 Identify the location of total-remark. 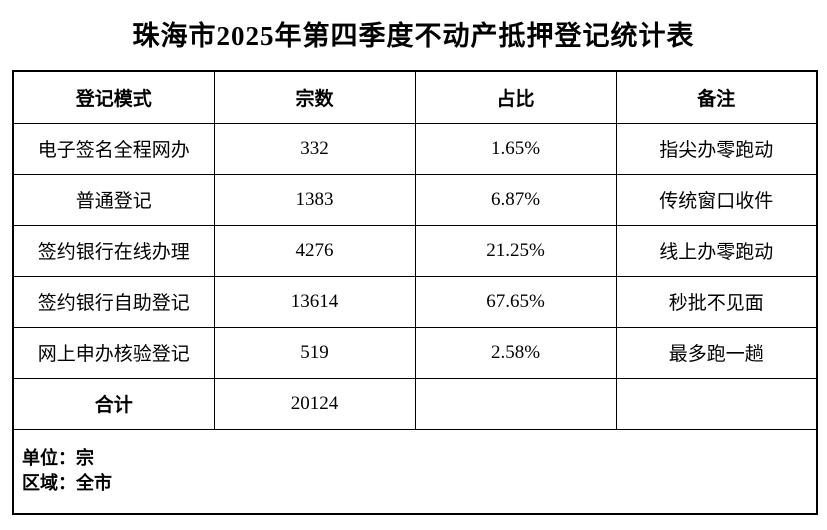
(716, 403).